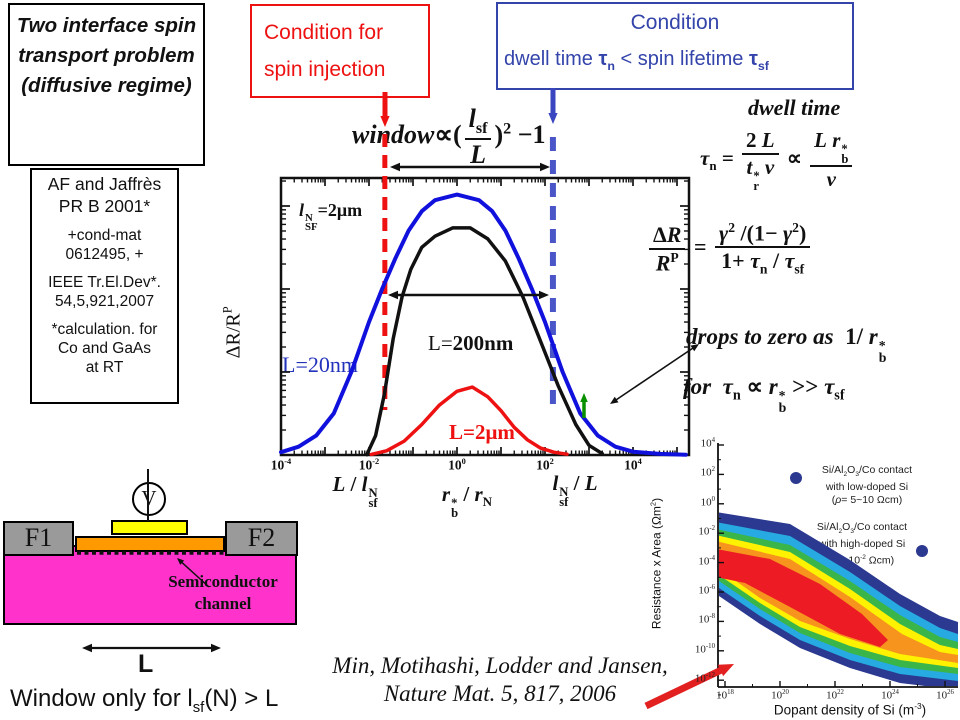  What do you see at coordinates (107, 40) in the screenshot?
I see `title-line: spin transport` at bounding box center [107, 40].